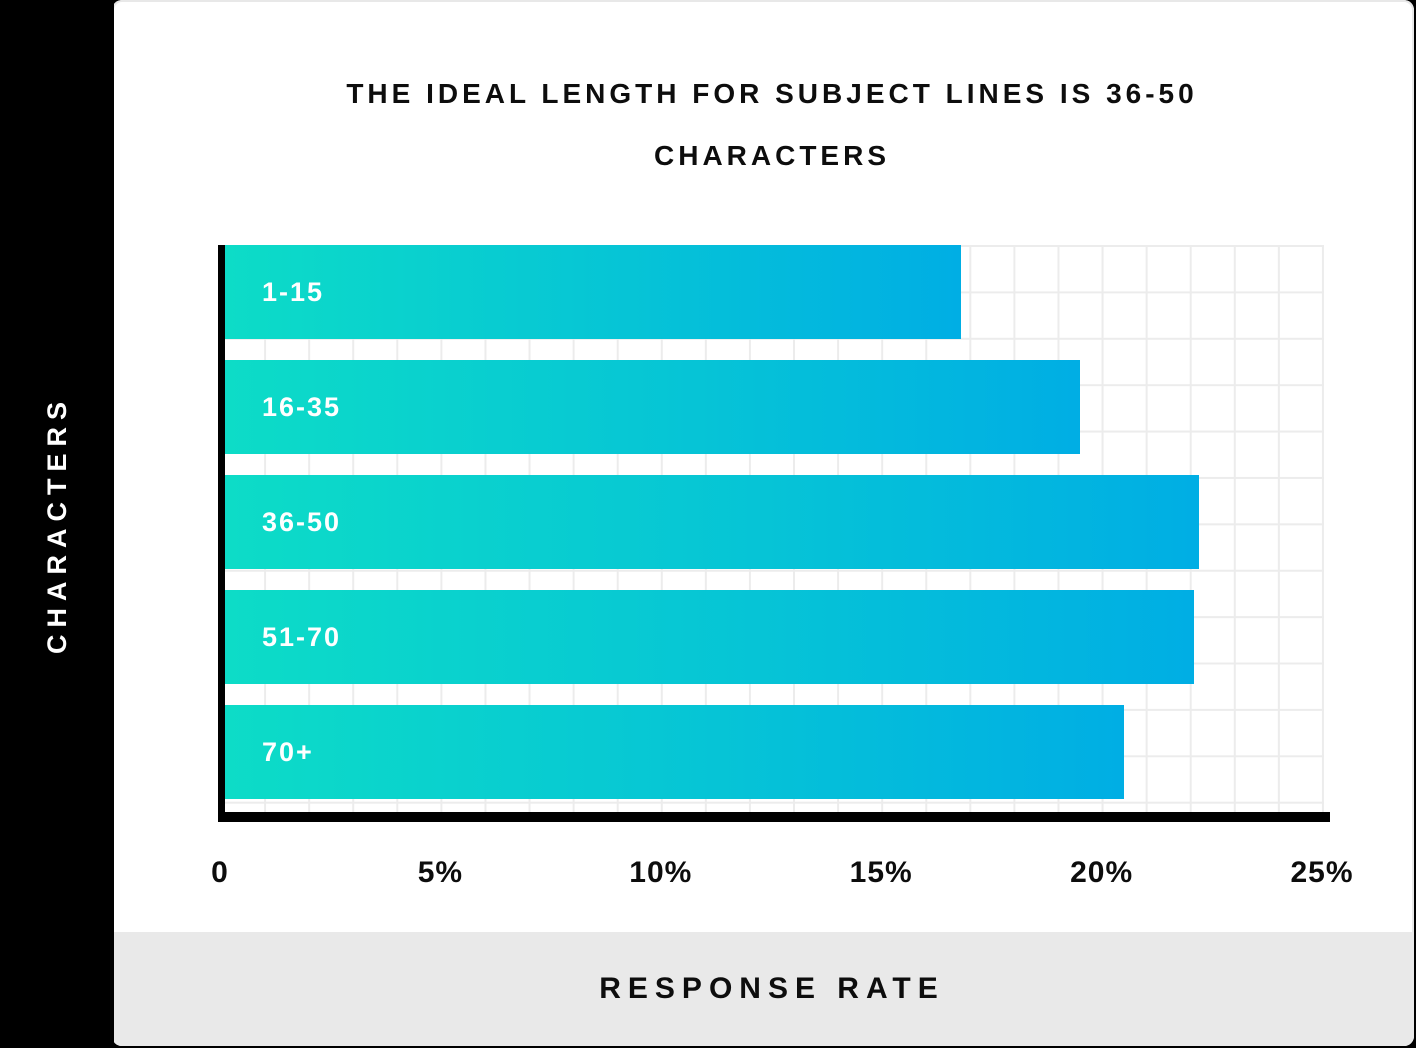 The image size is (1416, 1048). I want to click on chart-title-line-2: CHARACTERS, so click(772, 155).